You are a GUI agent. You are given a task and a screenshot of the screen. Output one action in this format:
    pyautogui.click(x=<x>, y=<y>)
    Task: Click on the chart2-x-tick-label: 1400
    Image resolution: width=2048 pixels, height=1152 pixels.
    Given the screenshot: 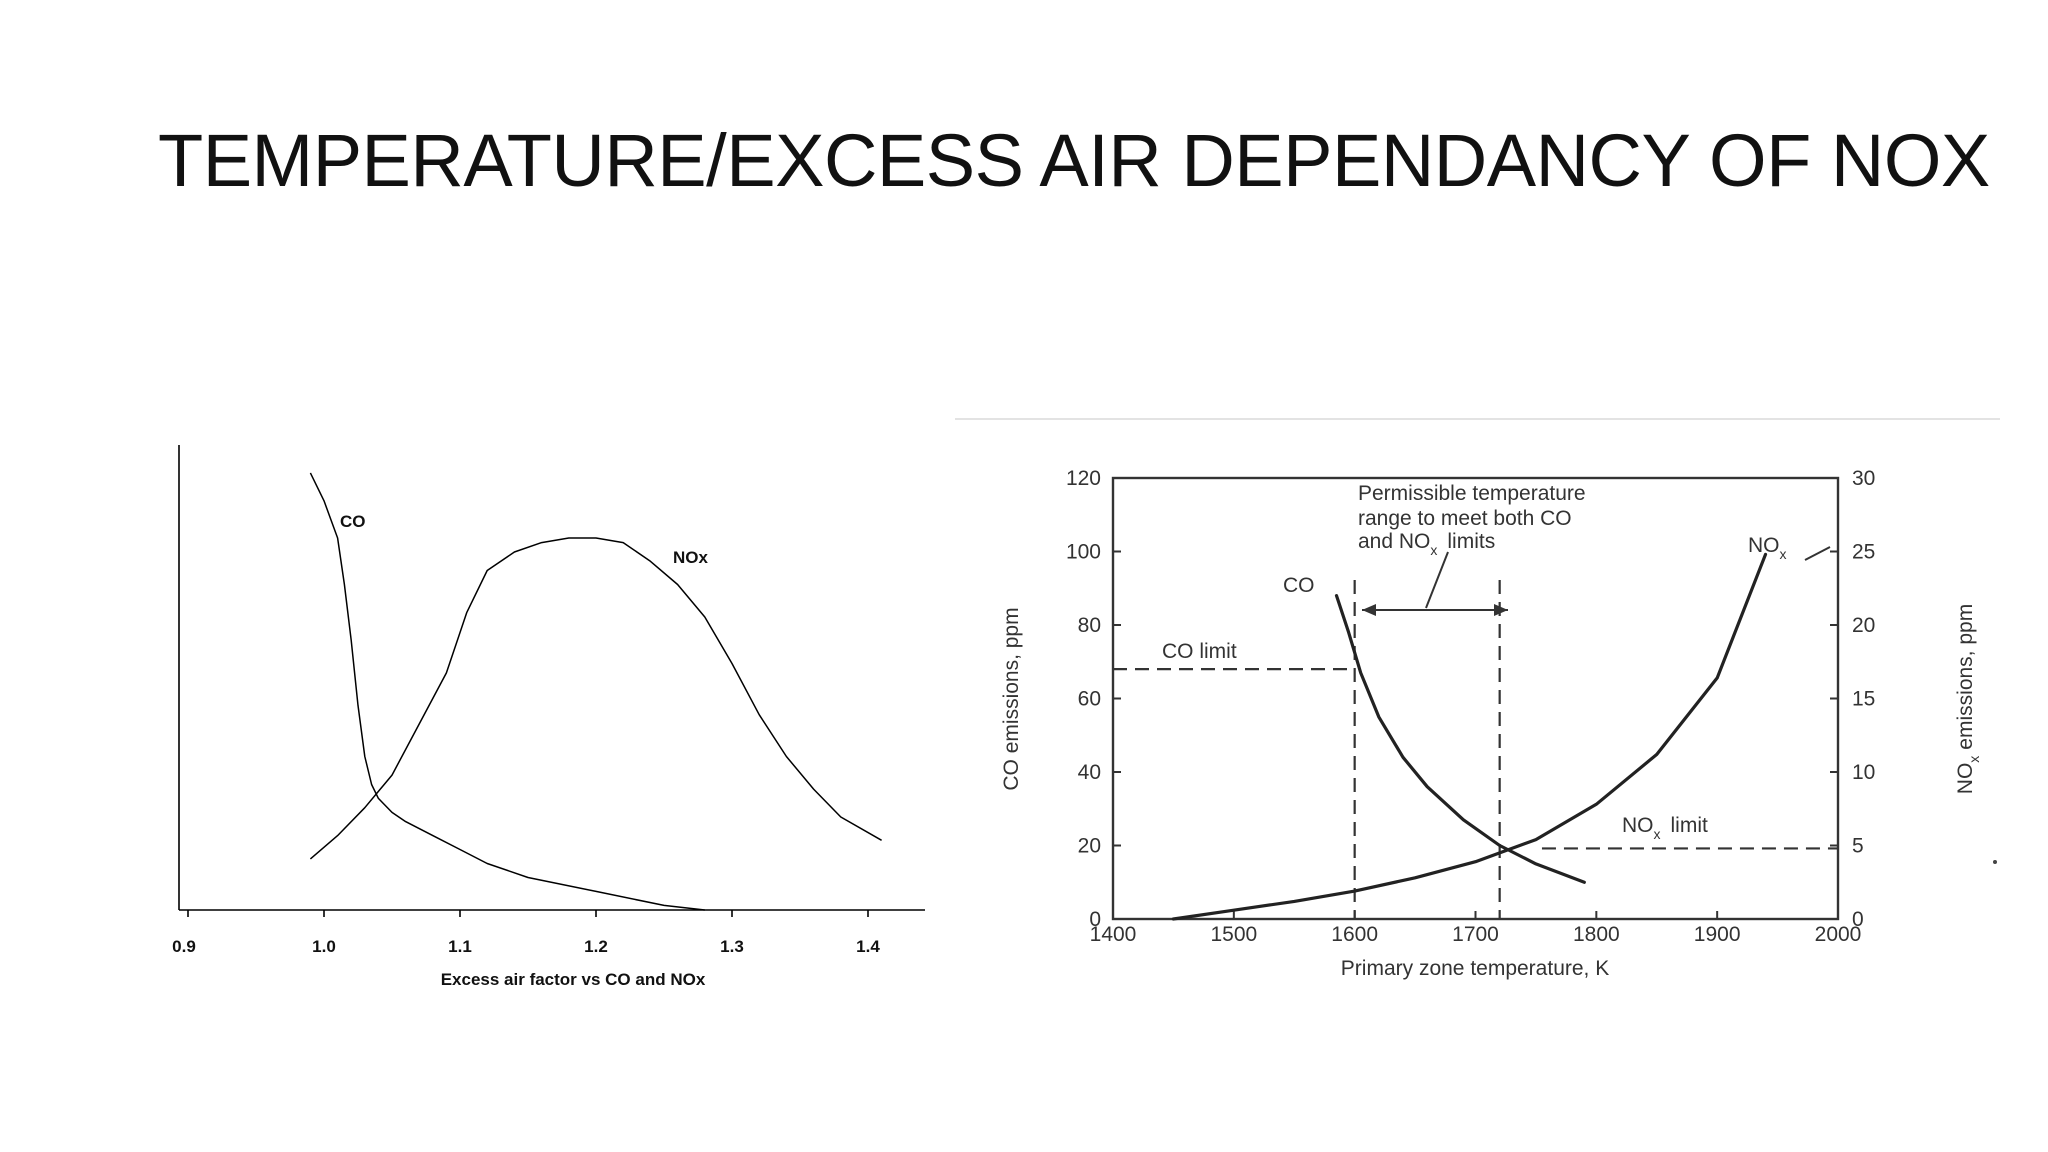 What is the action you would take?
    pyautogui.click(x=1113, y=934)
    